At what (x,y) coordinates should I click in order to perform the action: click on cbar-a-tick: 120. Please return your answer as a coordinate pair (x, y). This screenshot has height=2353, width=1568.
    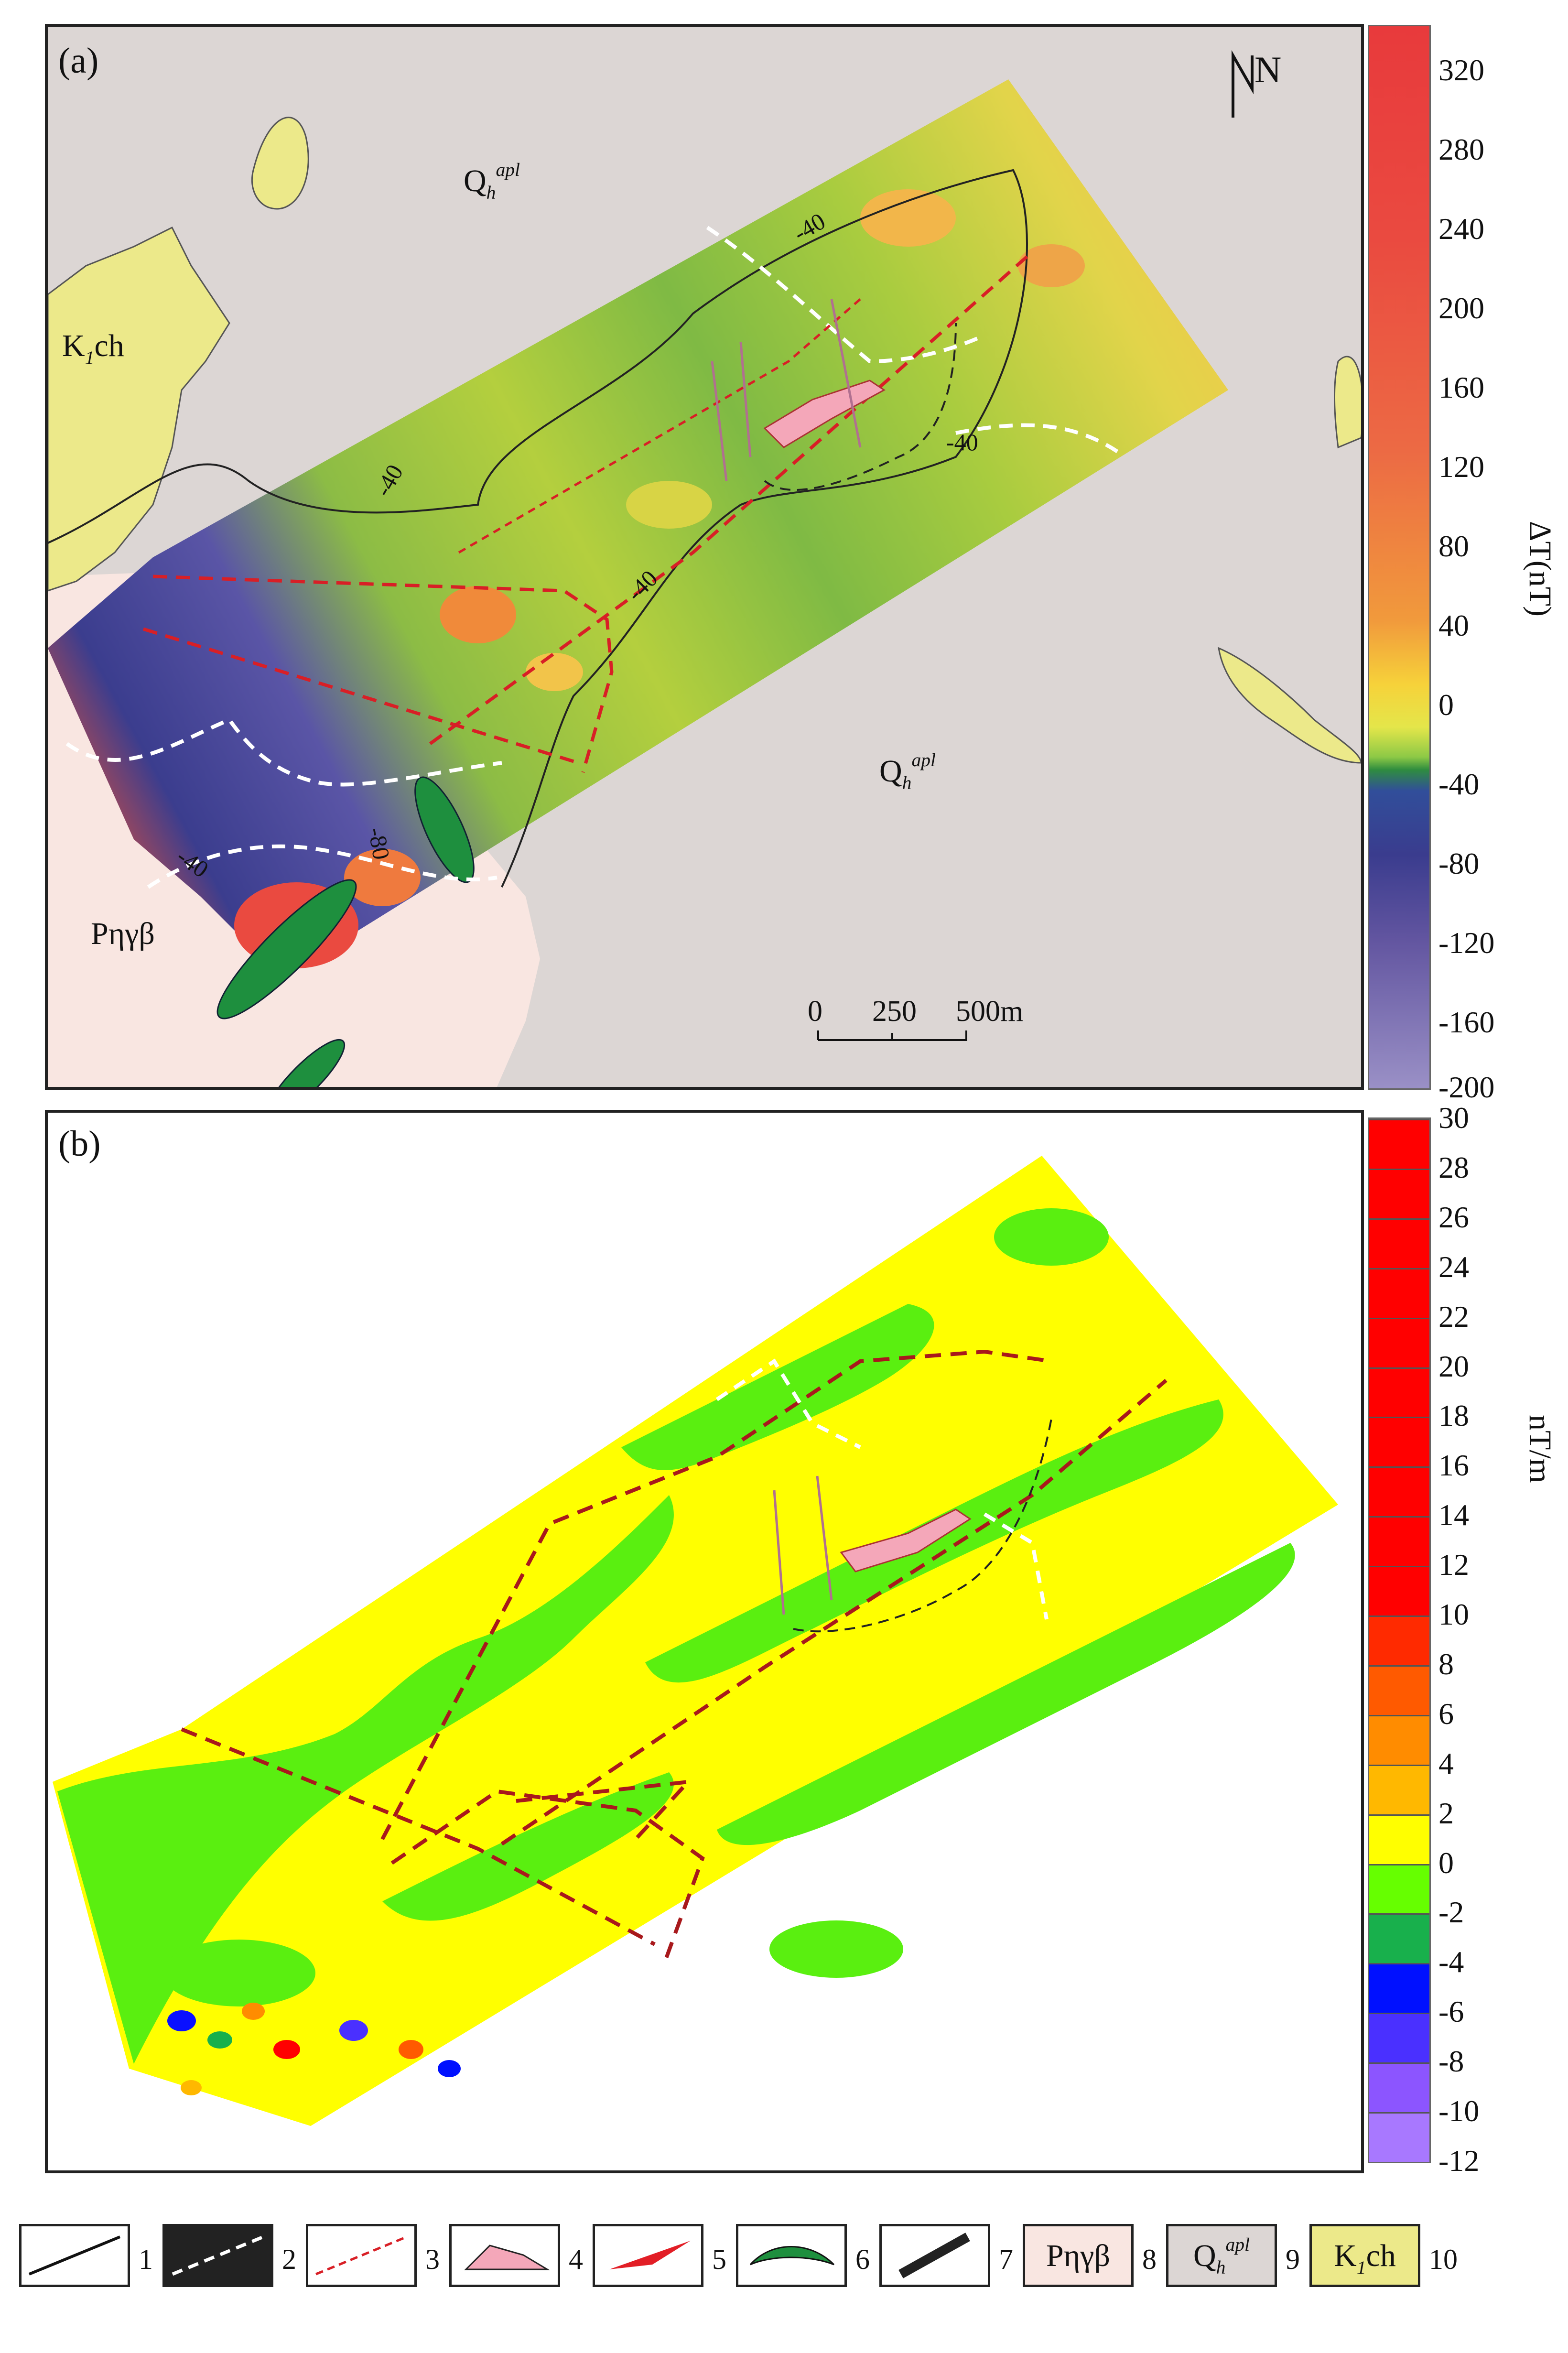
    Looking at the image, I should click on (1461, 467).